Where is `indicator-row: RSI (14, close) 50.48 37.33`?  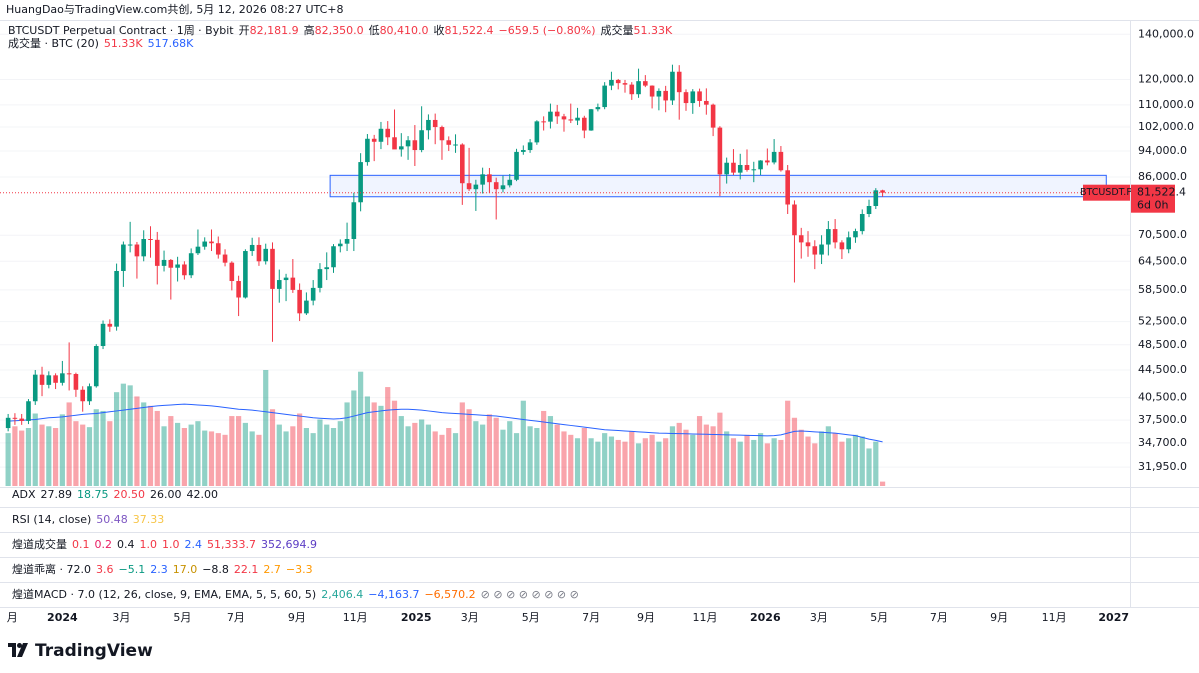 indicator-row: RSI (14, close) 50.48 37.33 is located at coordinates (88, 519).